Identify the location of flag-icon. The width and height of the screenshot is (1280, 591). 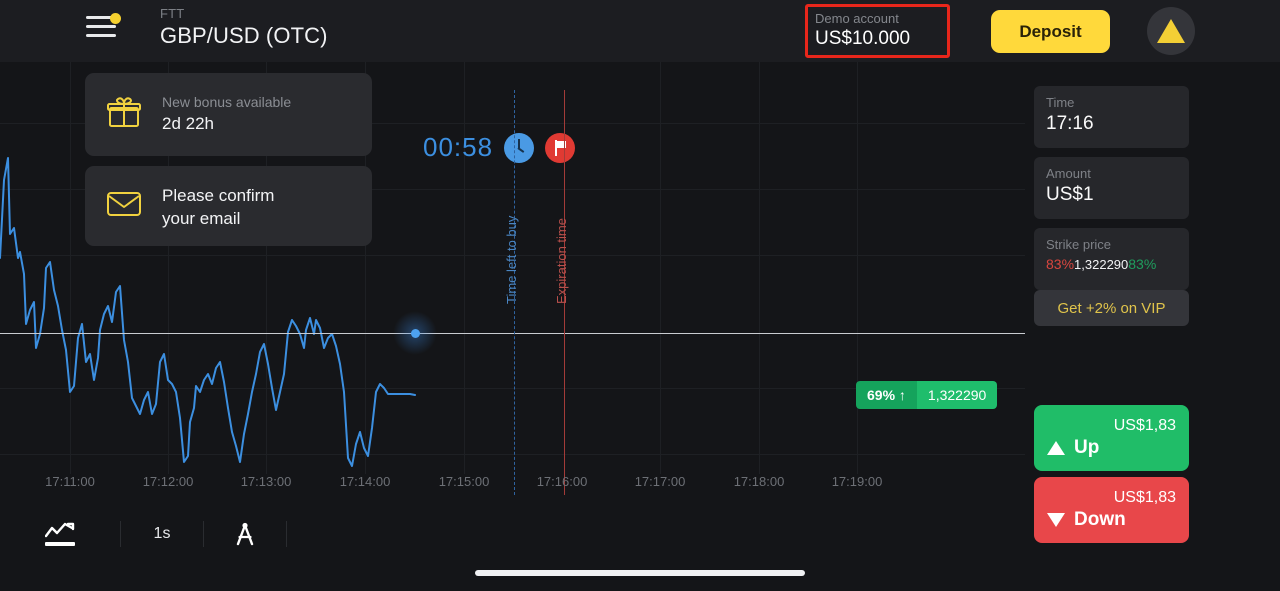
(560, 147).